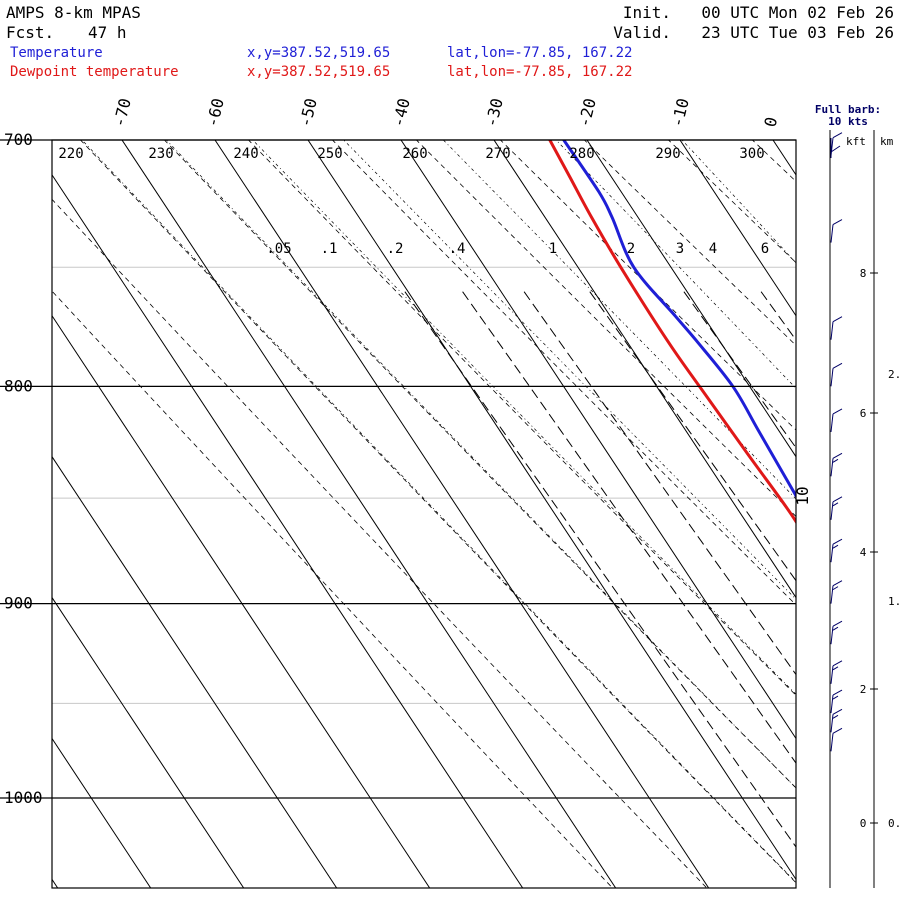 The height and width of the screenshot is (900, 900). What do you see at coordinates (214, 112) in the screenshot?
I see `temperature-tick-label: -60` at bounding box center [214, 112].